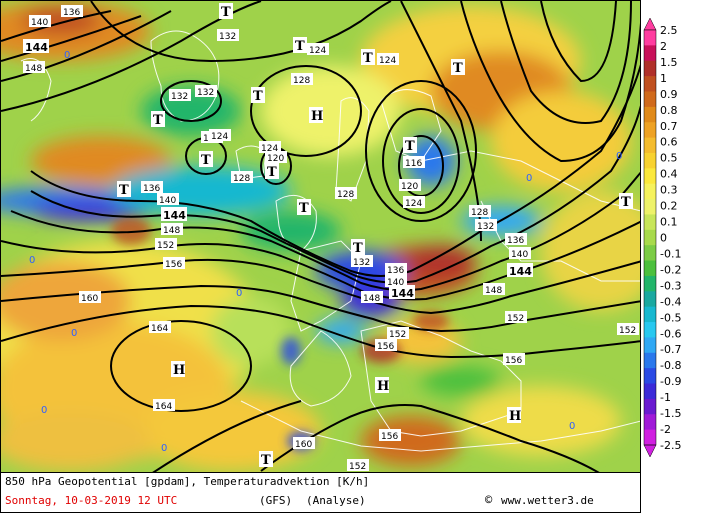  I want to click on copyright-icon: ©, so click(489, 500).